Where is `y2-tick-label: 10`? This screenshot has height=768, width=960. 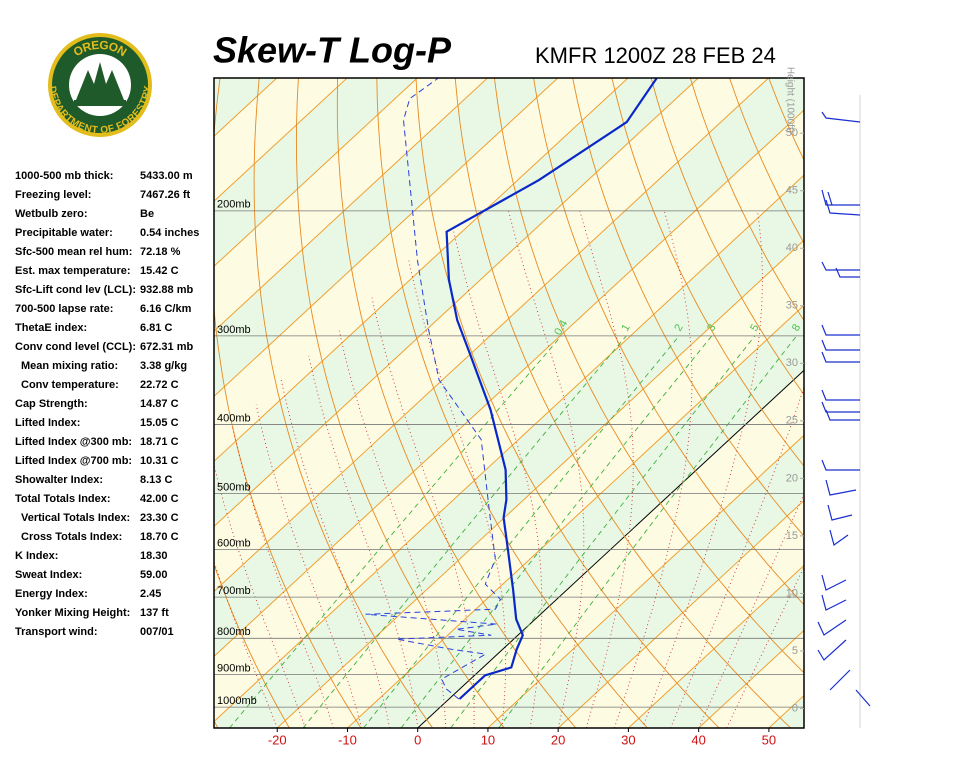
y2-tick-label: 10 is located at coordinates (792, 593).